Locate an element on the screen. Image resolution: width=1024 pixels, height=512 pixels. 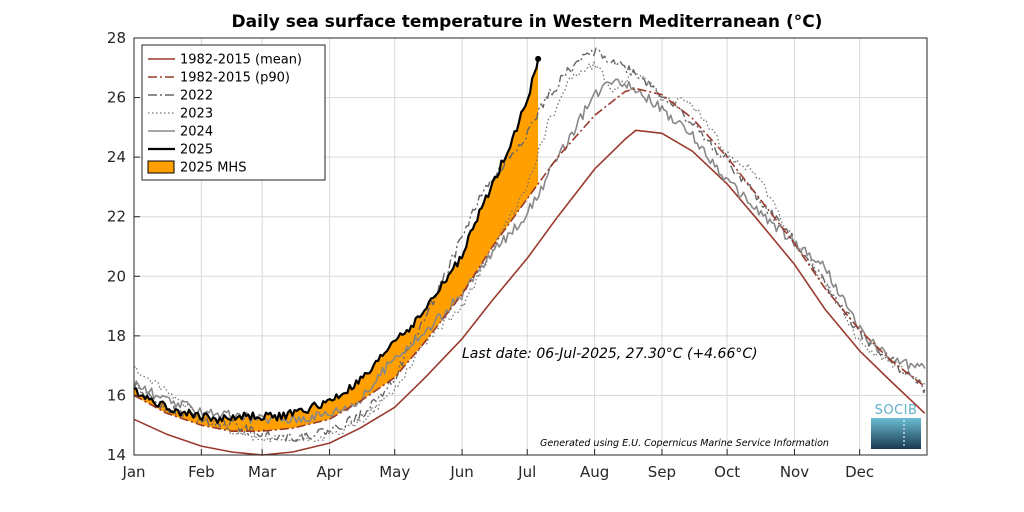
socib-logo-mark is located at coordinates (896, 433).